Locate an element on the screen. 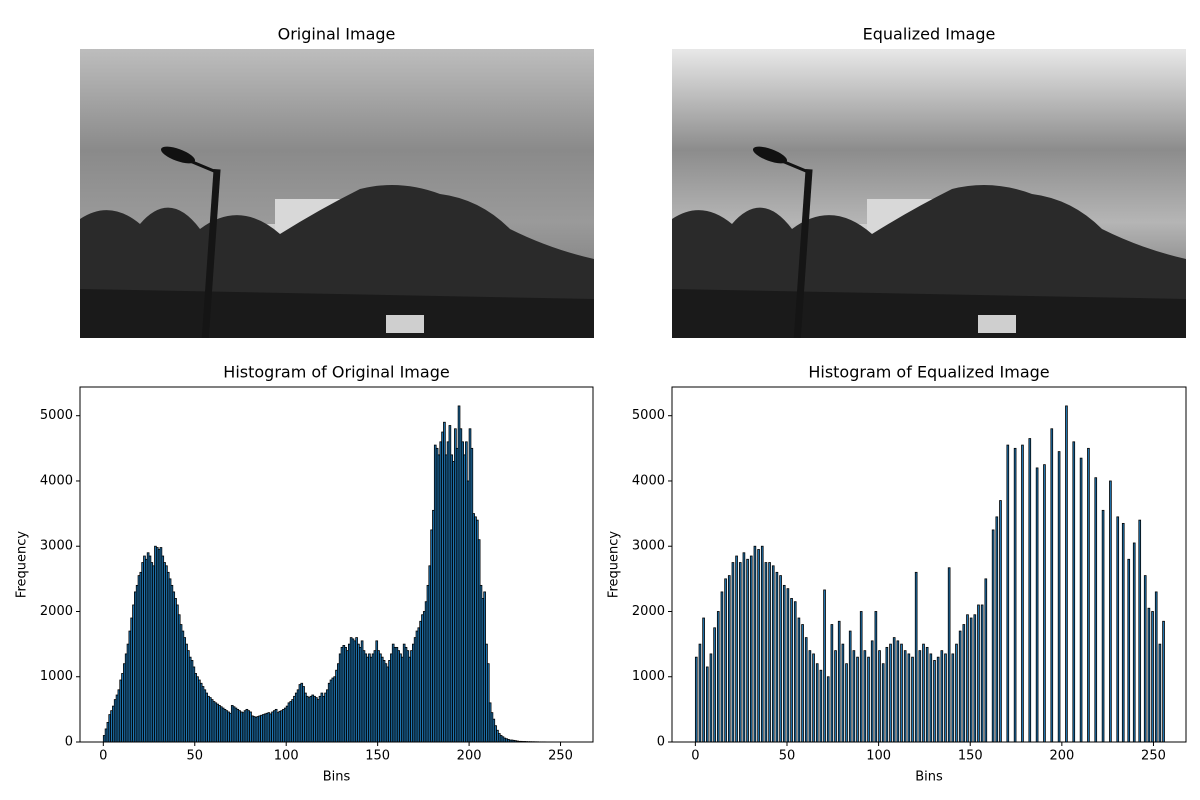 The width and height of the screenshot is (1200, 800). chart-title: Histogram of Original Image is located at coordinates (336, 372).